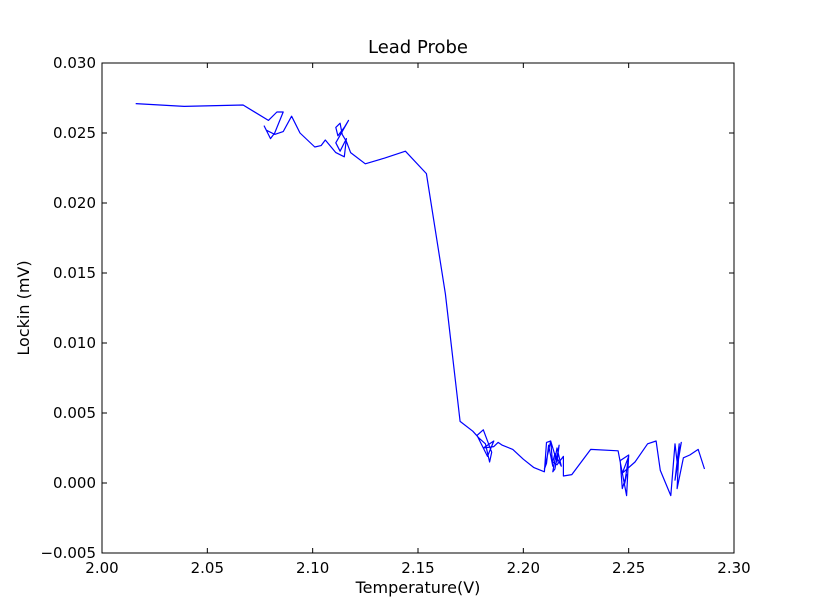 This screenshot has width=815, height=615. Describe the element at coordinates (418, 47) in the screenshot. I see `chart-title: Lead Probe` at that location.